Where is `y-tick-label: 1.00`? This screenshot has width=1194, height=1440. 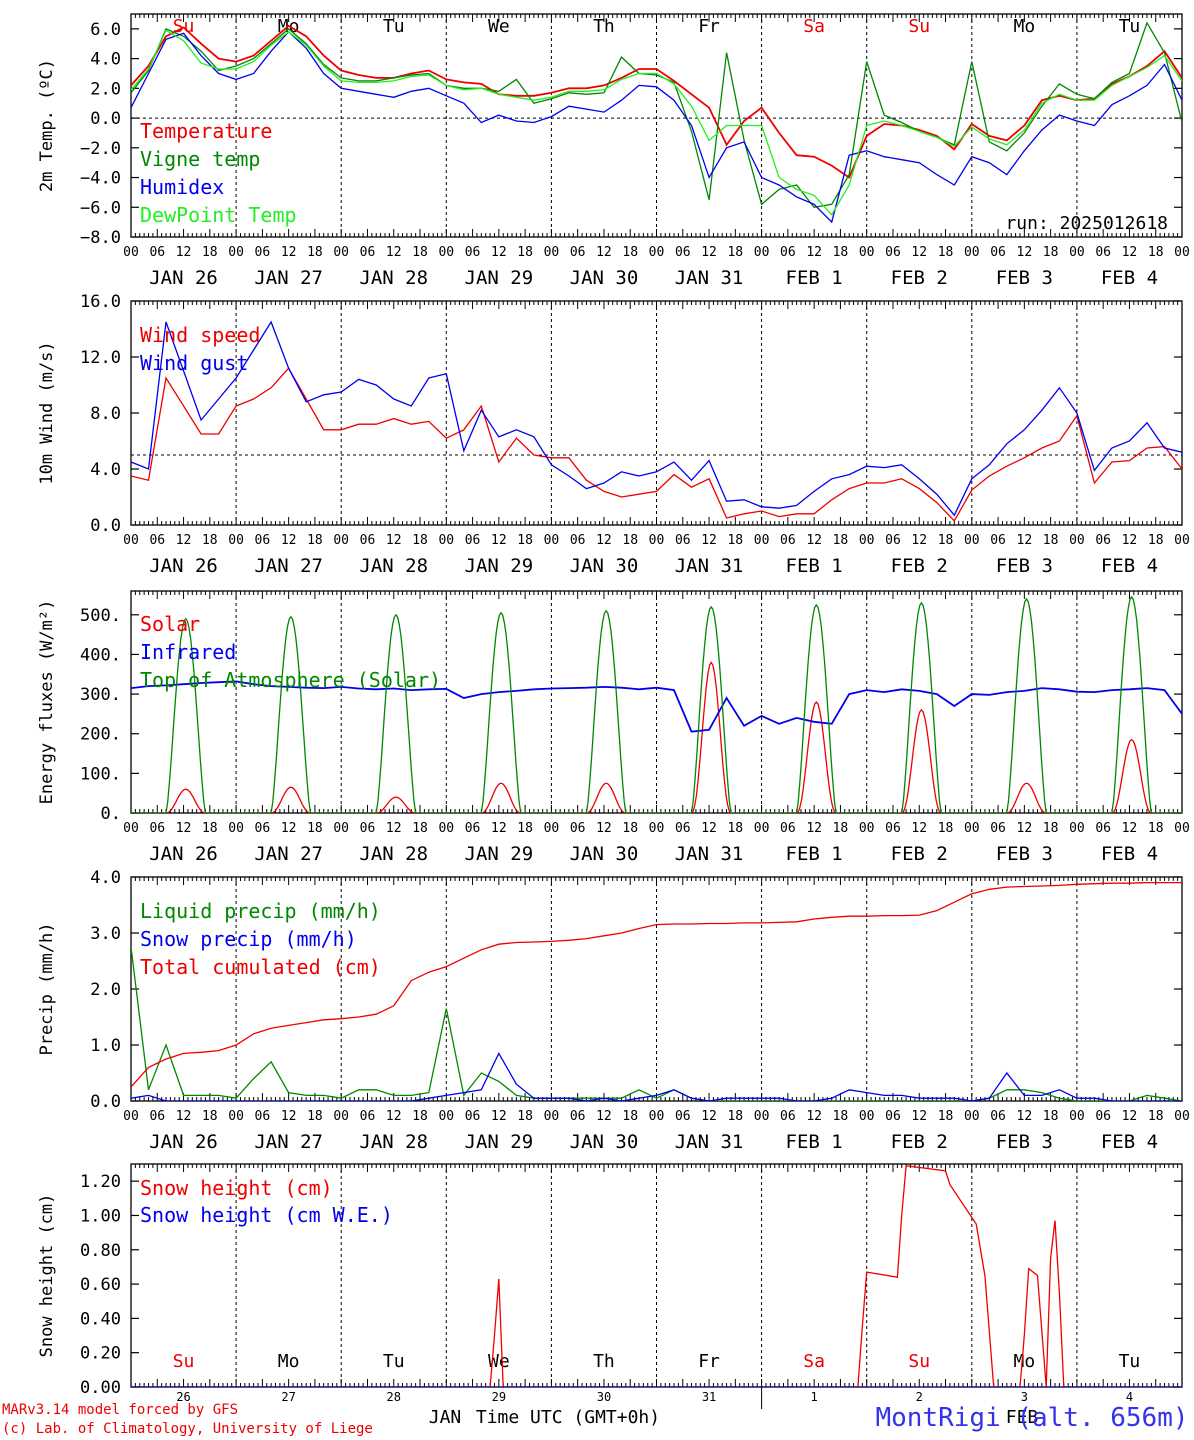 y-tick-label: 1.00 is located at coordinates (100, 1216).